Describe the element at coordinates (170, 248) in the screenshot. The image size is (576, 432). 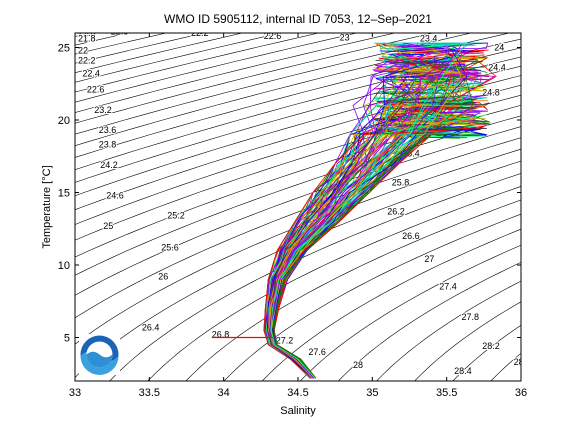
I see `isopycnal-label: 25.6` at that location.